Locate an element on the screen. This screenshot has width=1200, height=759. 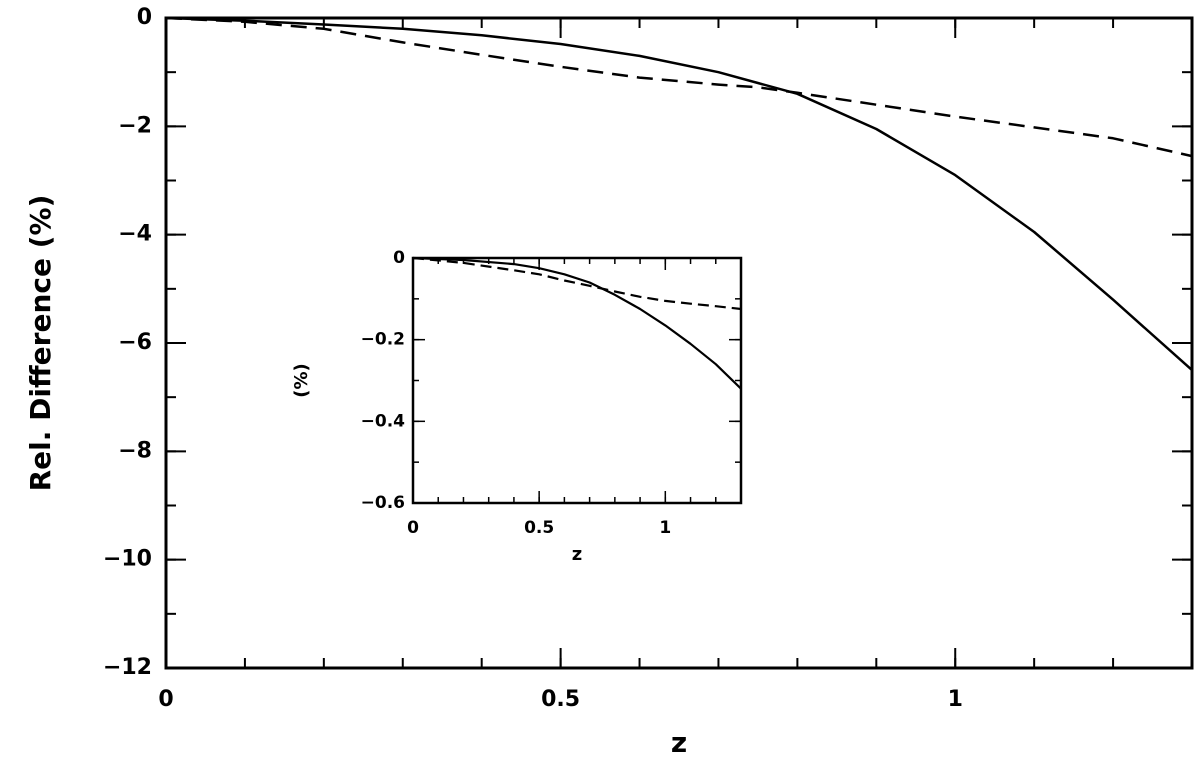
main-y-axis-label: Rel. Difference (%) is located at coordinates (40, 343).